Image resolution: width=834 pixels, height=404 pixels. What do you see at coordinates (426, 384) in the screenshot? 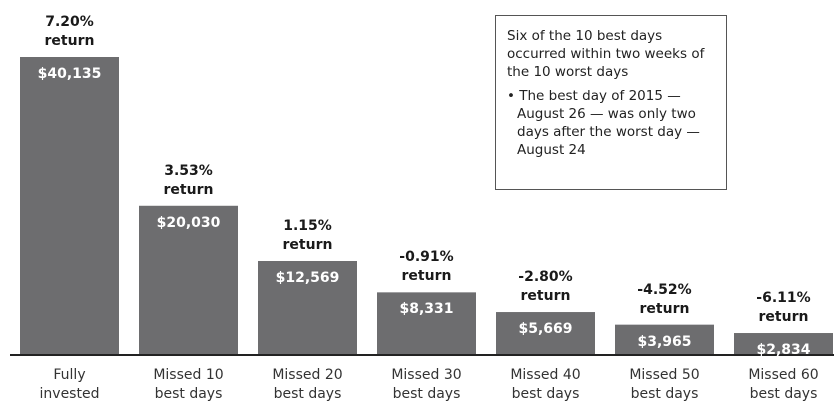
I see `x-tick-label: Missed 30 best days` at bounding box center [426, 384].